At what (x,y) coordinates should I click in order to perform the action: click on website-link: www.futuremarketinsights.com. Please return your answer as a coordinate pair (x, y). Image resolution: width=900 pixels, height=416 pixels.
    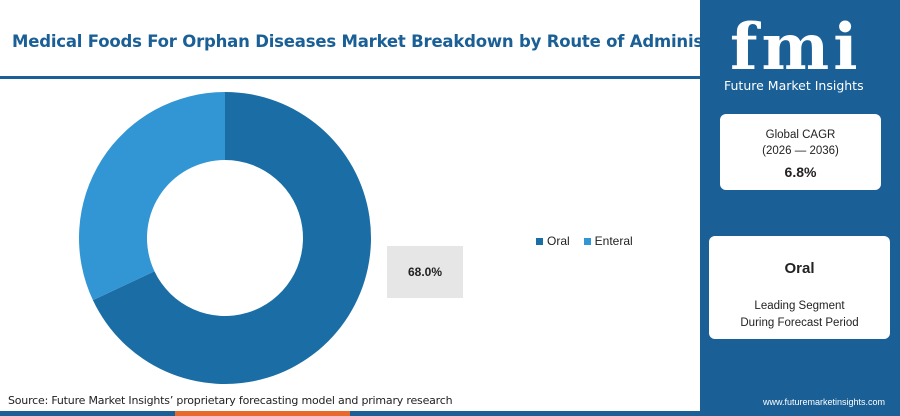
    Looking at the image, I should click on (824, 402).